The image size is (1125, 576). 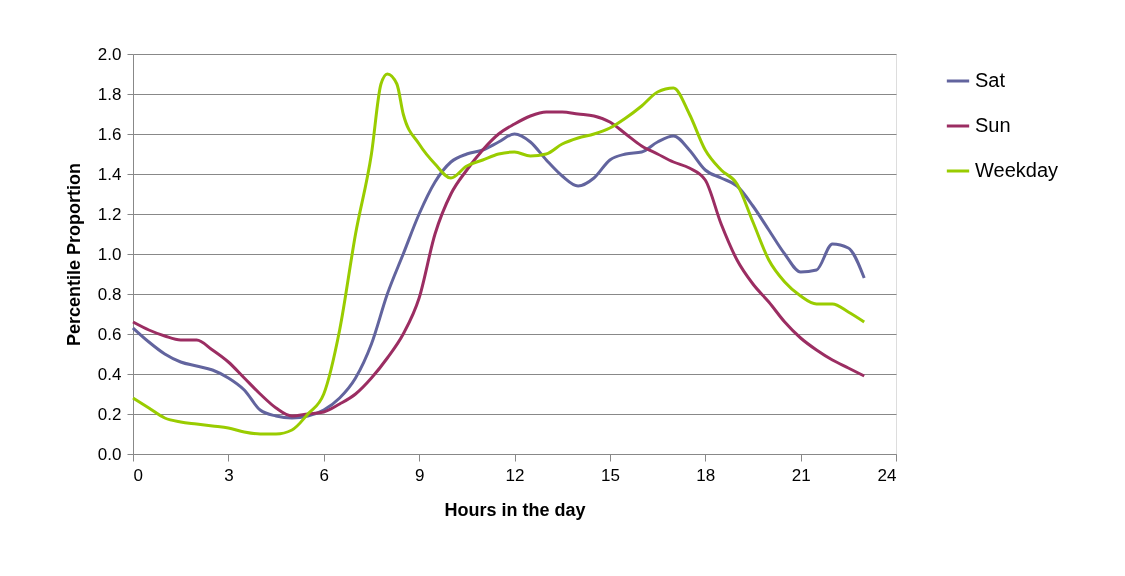 I want to click on x-tick-label: 9, so click(x=419, y=475).